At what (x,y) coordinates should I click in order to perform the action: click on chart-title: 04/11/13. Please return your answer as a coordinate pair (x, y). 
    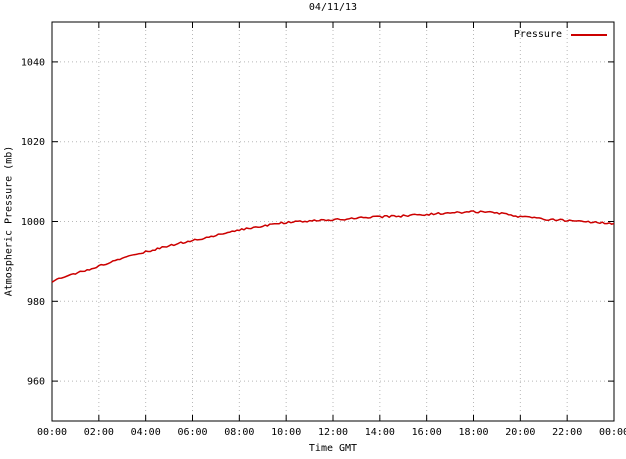
    Looking at the image, I should click on (333, 7).